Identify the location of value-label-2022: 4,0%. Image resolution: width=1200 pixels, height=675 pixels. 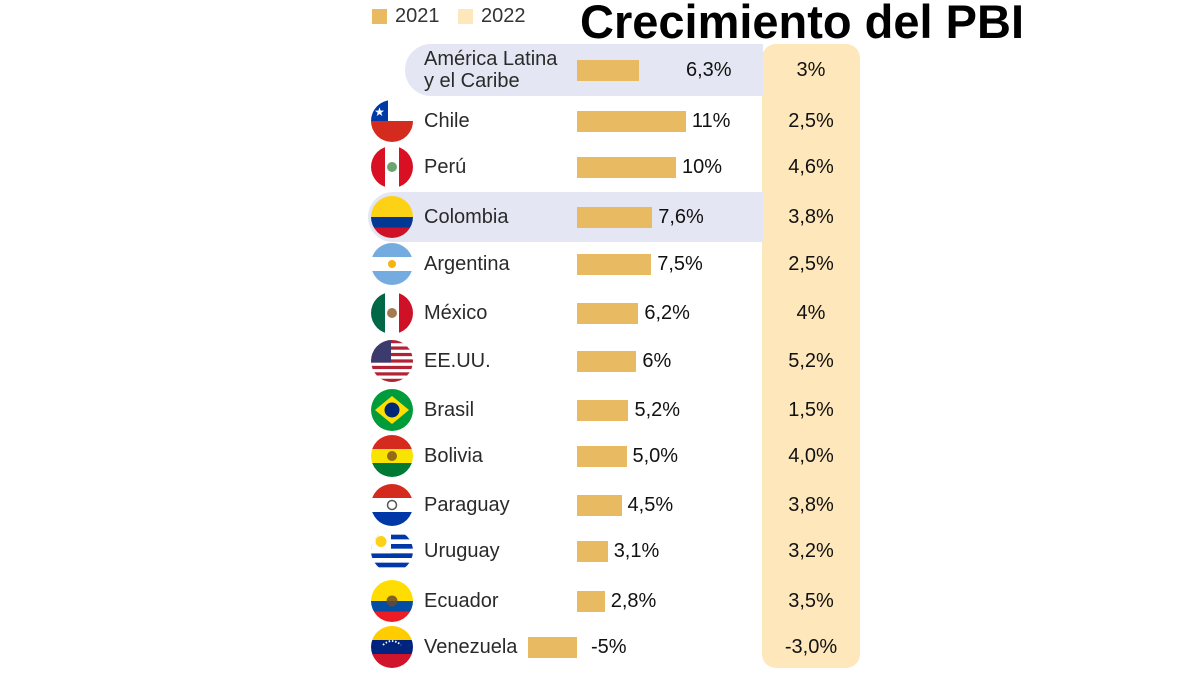
(811, 456).